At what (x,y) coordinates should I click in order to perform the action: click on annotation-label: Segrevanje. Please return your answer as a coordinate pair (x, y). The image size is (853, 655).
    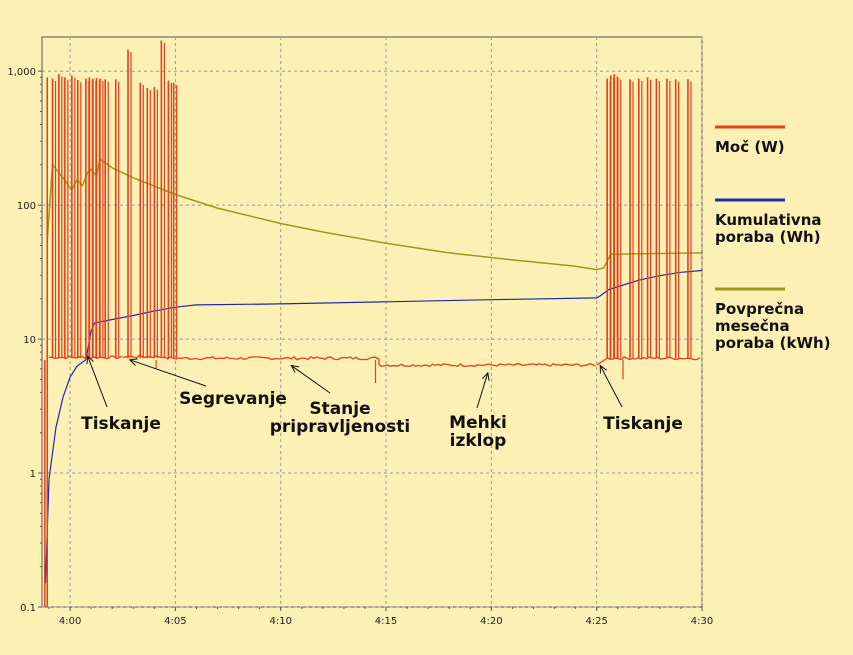
    Looking at the image, I should click on (233, 399).